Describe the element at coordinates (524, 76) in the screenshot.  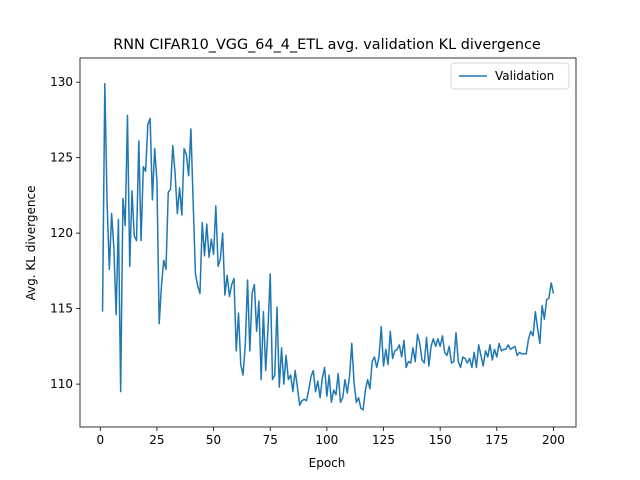
I see `legend-label: Validation` at that location.